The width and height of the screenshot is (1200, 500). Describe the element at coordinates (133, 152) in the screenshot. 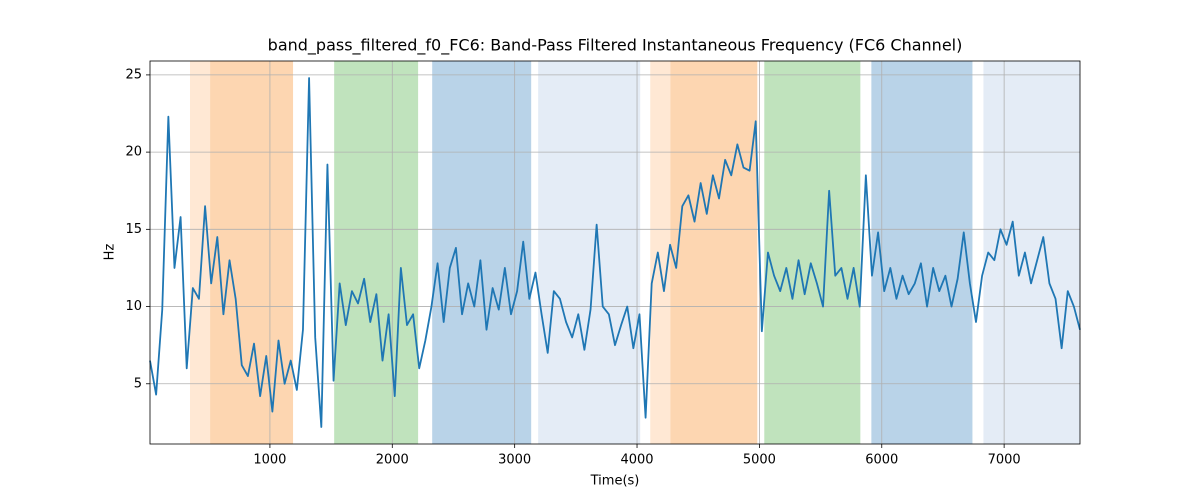

I see `y-tick-label: 20` at that location.